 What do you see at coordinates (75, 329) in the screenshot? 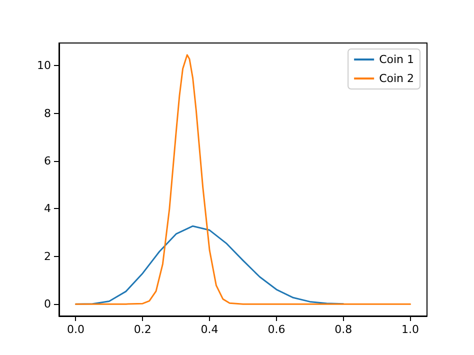
I see `x-tick-label: 0.0` at bounding box center [75, 329].